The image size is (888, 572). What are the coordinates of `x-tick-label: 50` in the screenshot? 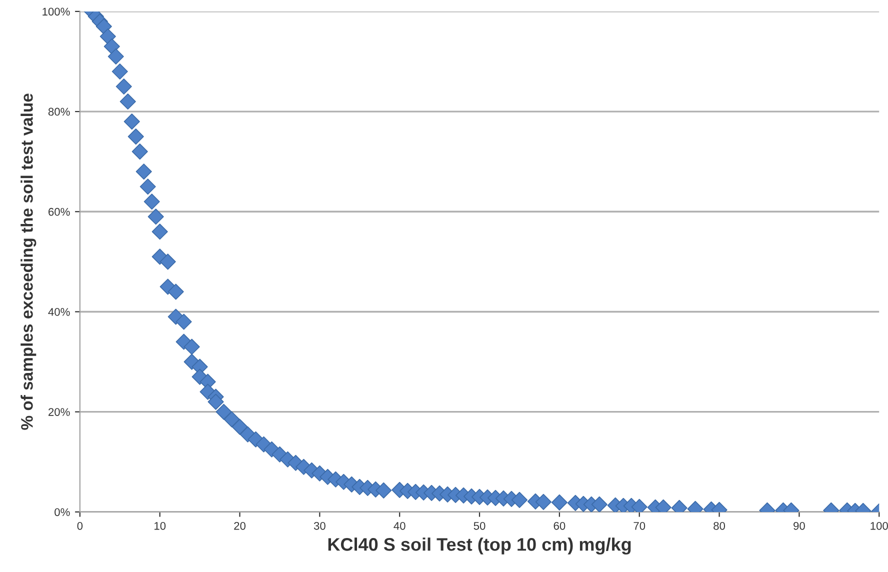 It's located at (480, 526).